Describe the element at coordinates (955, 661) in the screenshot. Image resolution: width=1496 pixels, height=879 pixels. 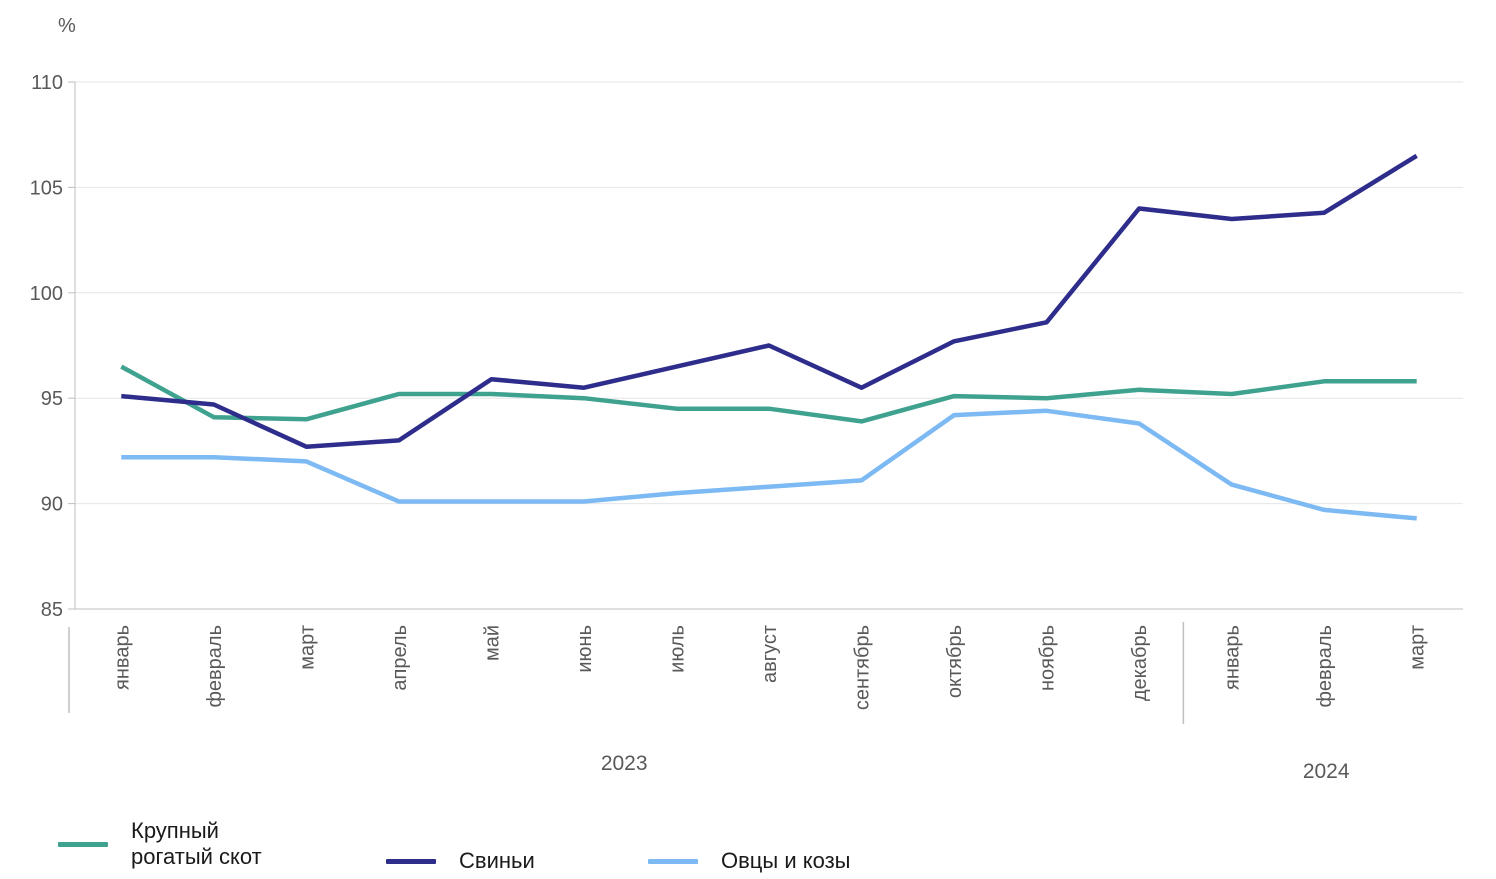
I see `x-tick-label: октябрь` at that location.